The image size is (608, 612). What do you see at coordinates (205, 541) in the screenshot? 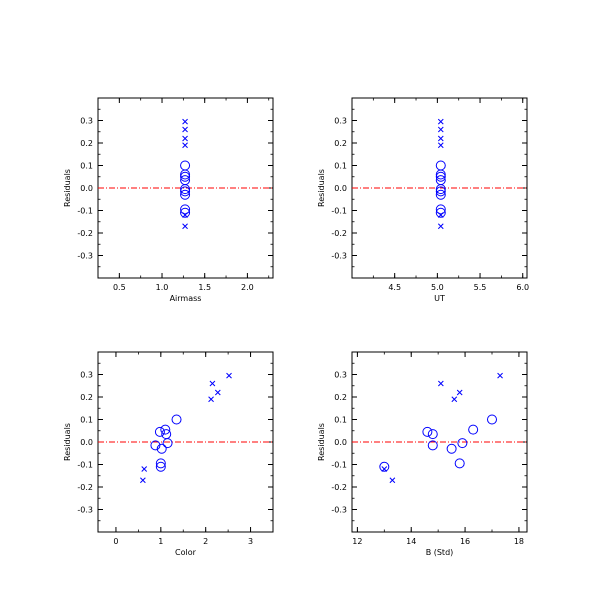
I see `x-tick-label: 2` at bounding box center [205, 541].